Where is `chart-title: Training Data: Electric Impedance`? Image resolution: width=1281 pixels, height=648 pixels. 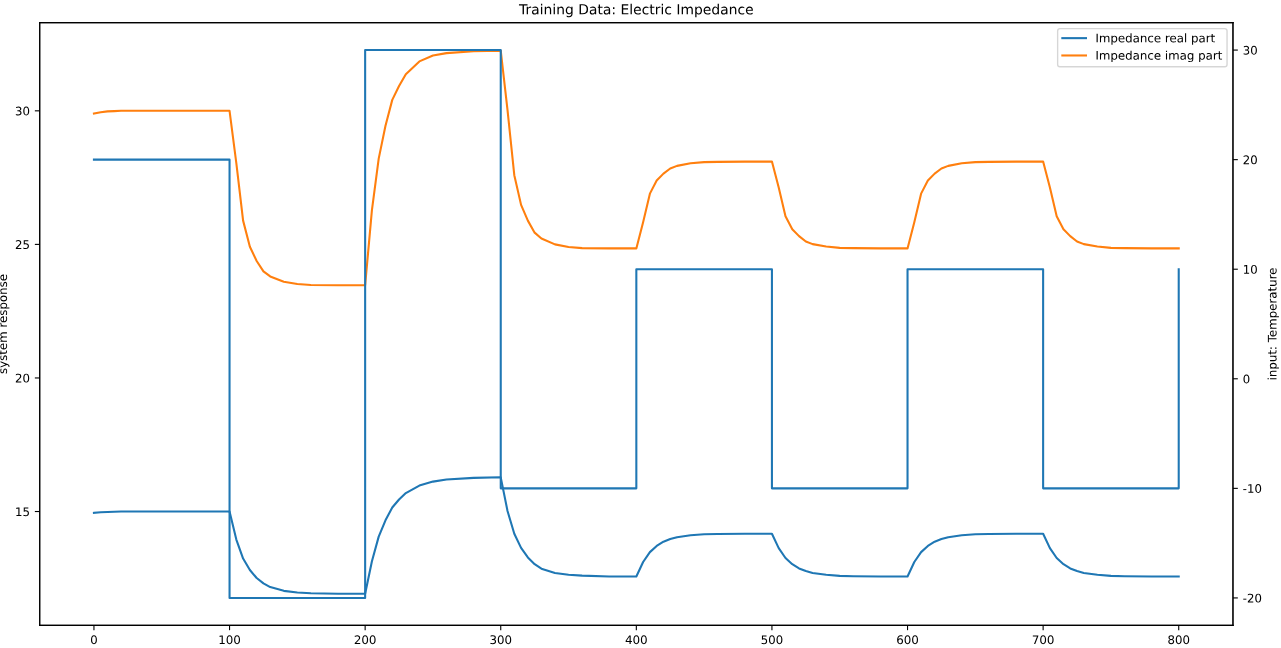 chart-title: Training Data: Electric Impedance is located at coordinates (635, 10).